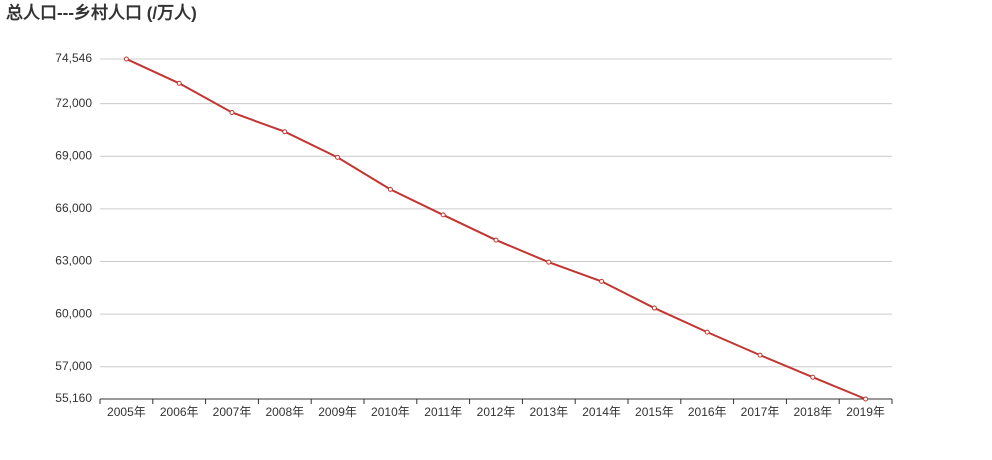 The image size is (992, 460). I want to click on y-tick-label: 63,000, so click(73, 261).